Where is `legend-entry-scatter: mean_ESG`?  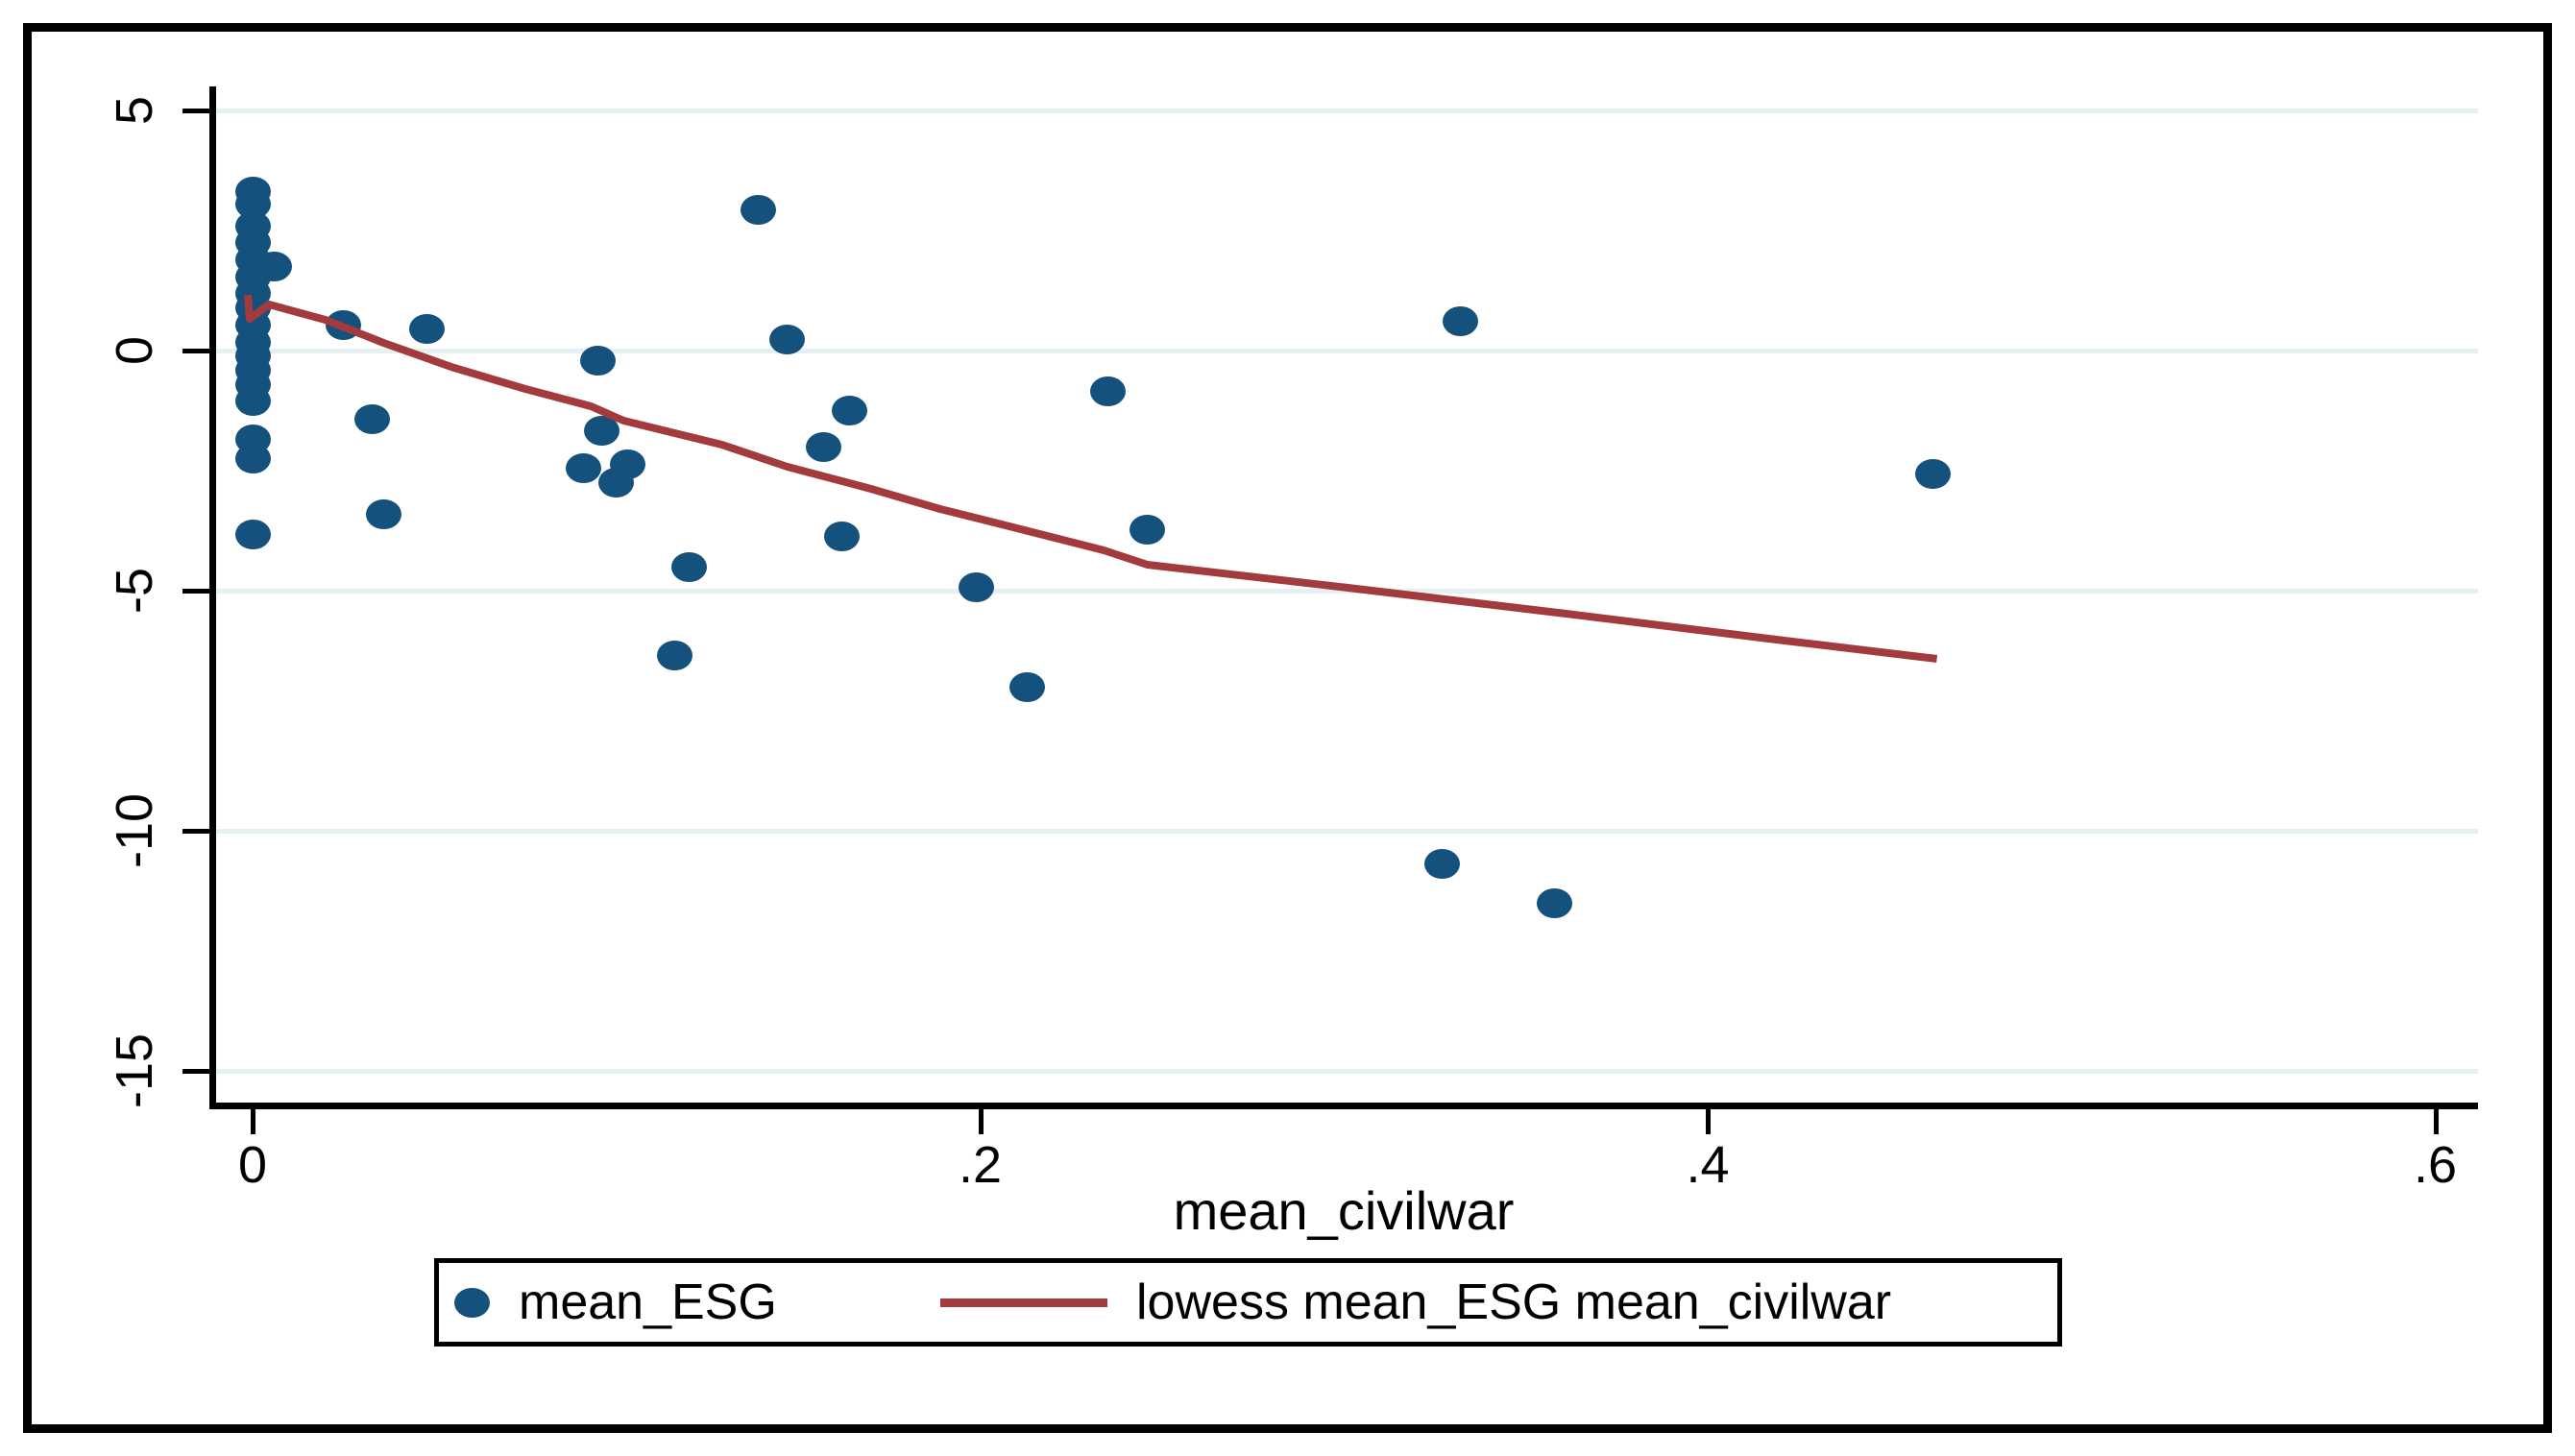
legend-entry-scatter: mean_ESG is located at coordinates (616, 1303).